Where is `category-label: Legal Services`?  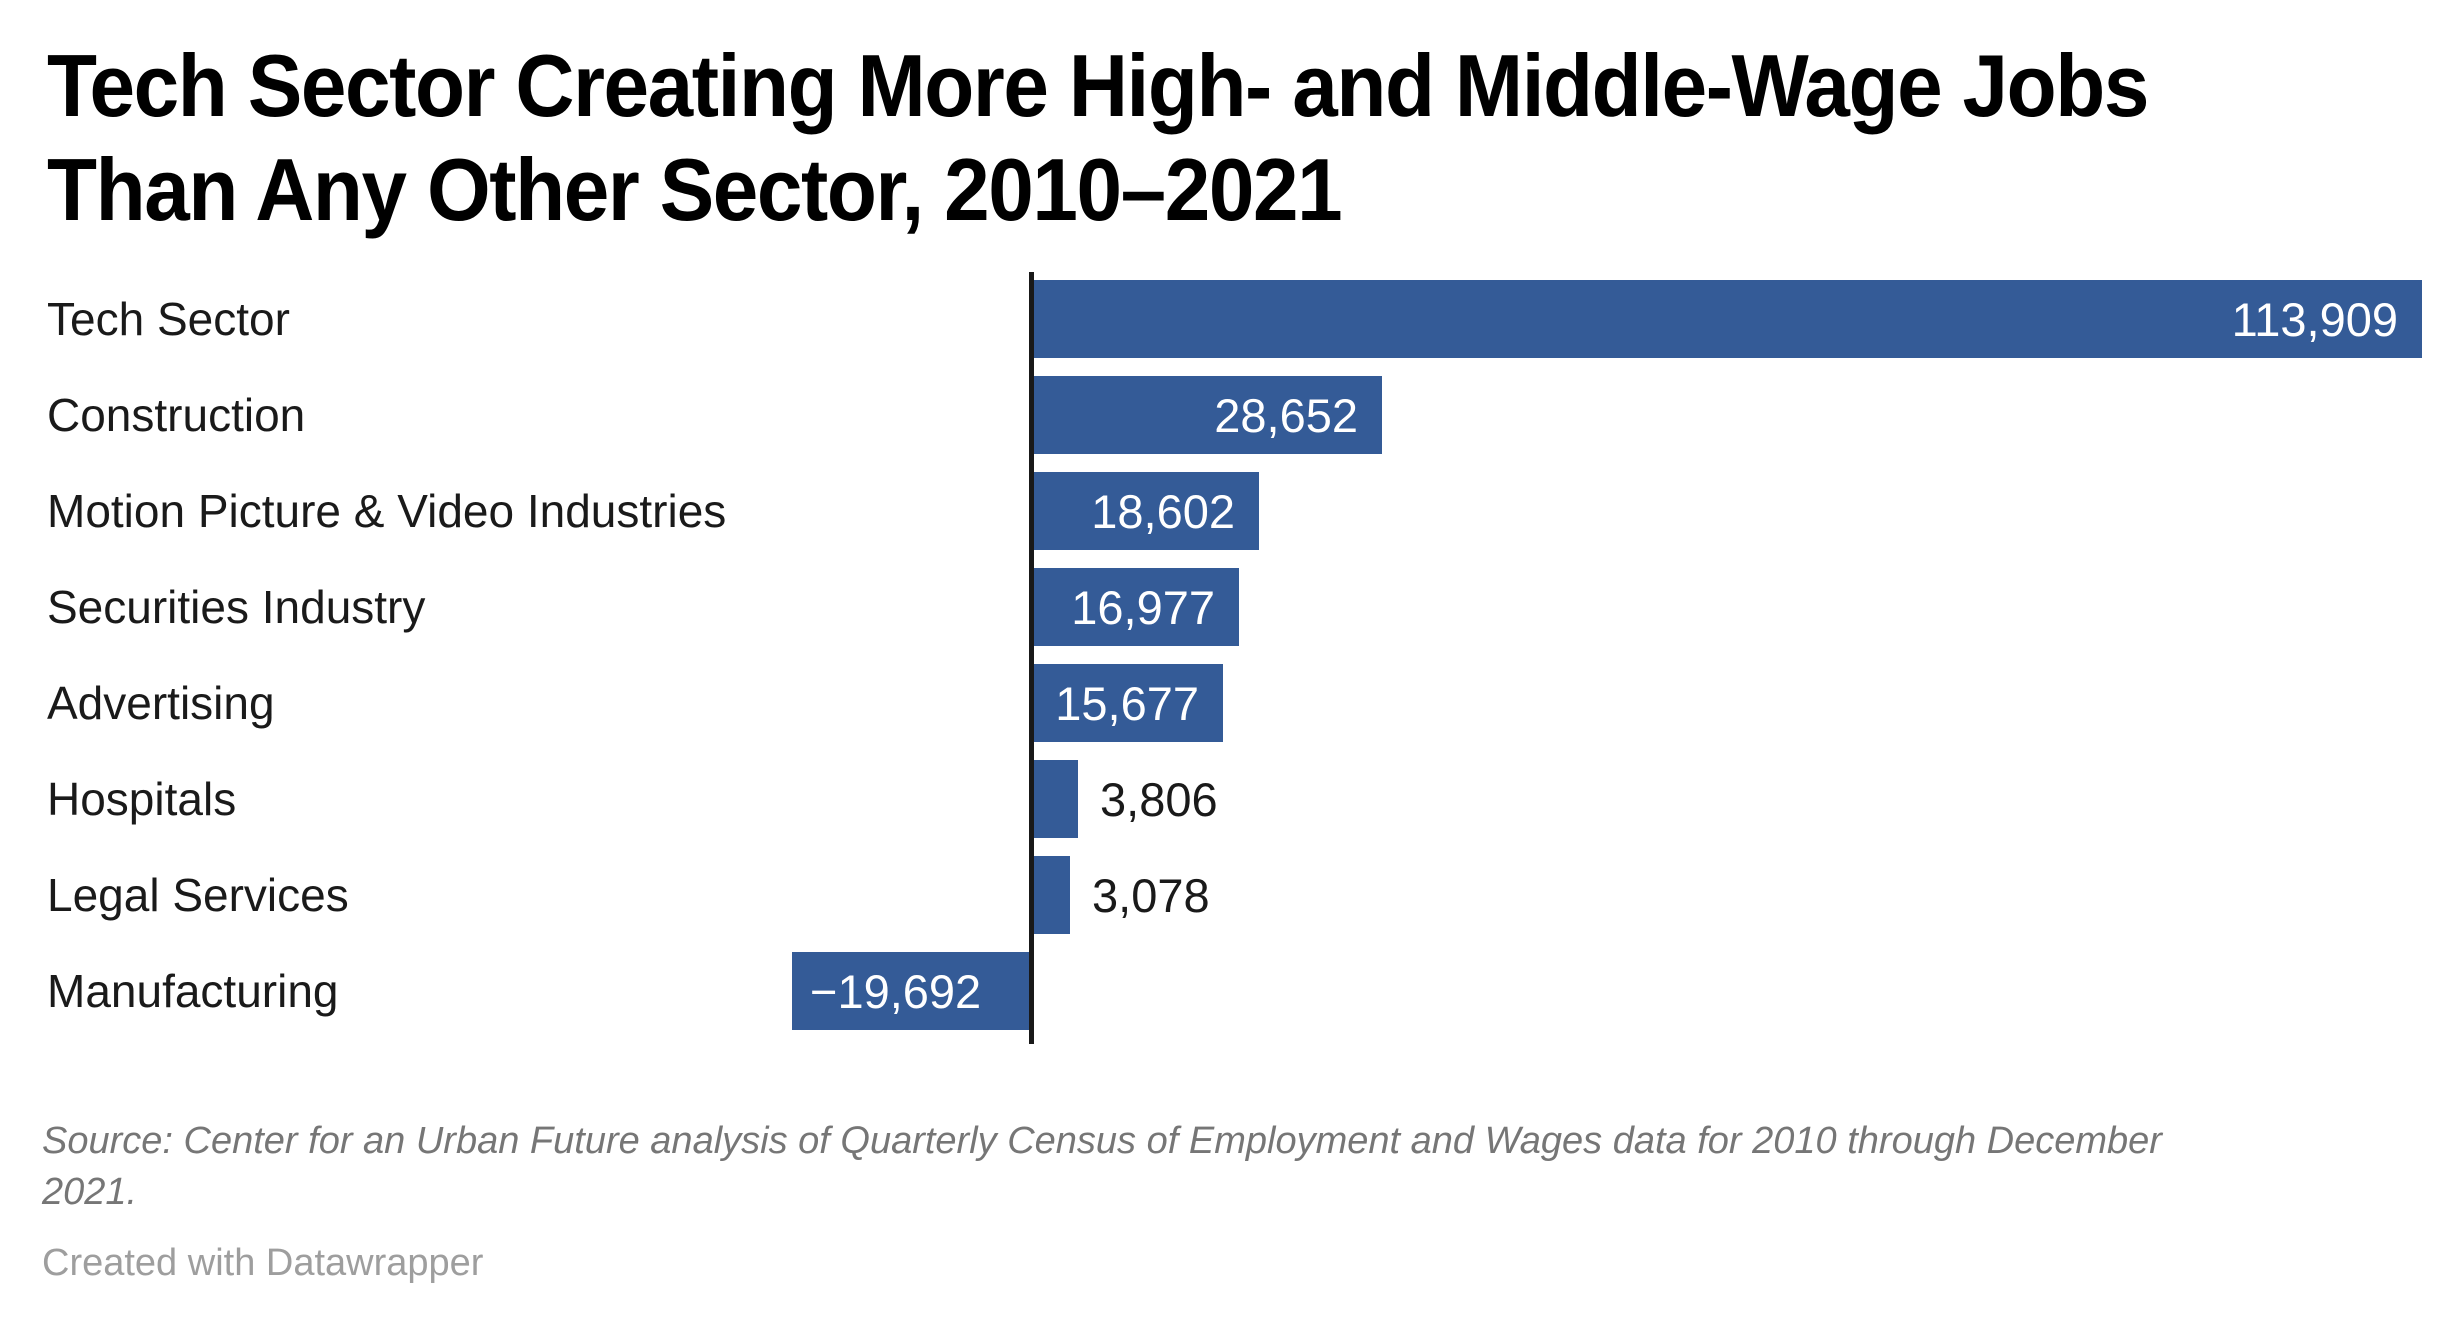
category-label: Legal Services is located at coordinates (198, 895).